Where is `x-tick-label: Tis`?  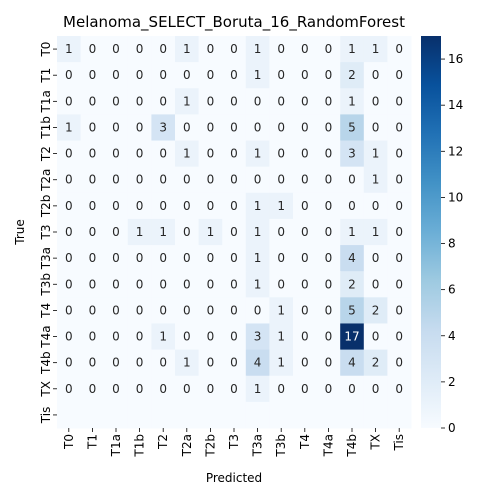 x-tick-label: Tis is located at coordinates (399, 443).